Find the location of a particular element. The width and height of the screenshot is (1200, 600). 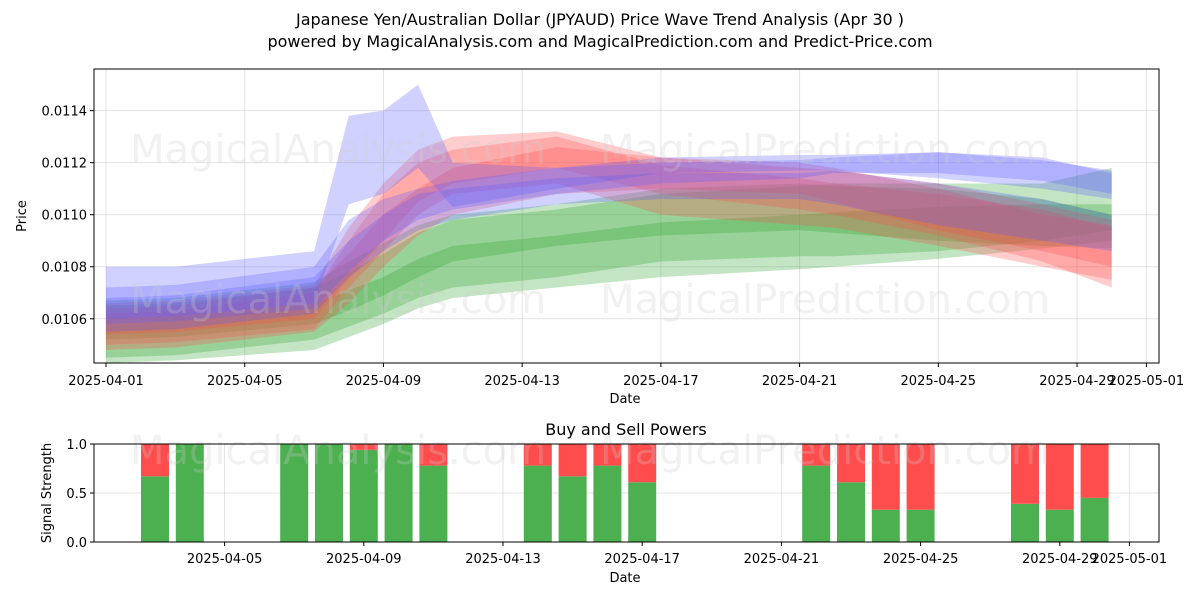

power-y-tick-label: 0.0 is located at coordinates (76, 543).